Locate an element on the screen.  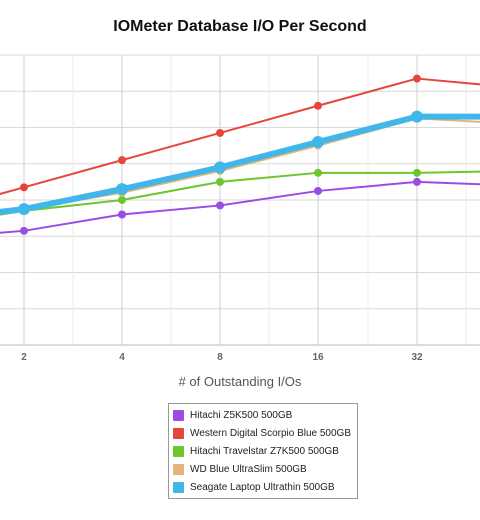
legend-item: Hitachi Z5K500 500GB is located at coordinates (263, 415).